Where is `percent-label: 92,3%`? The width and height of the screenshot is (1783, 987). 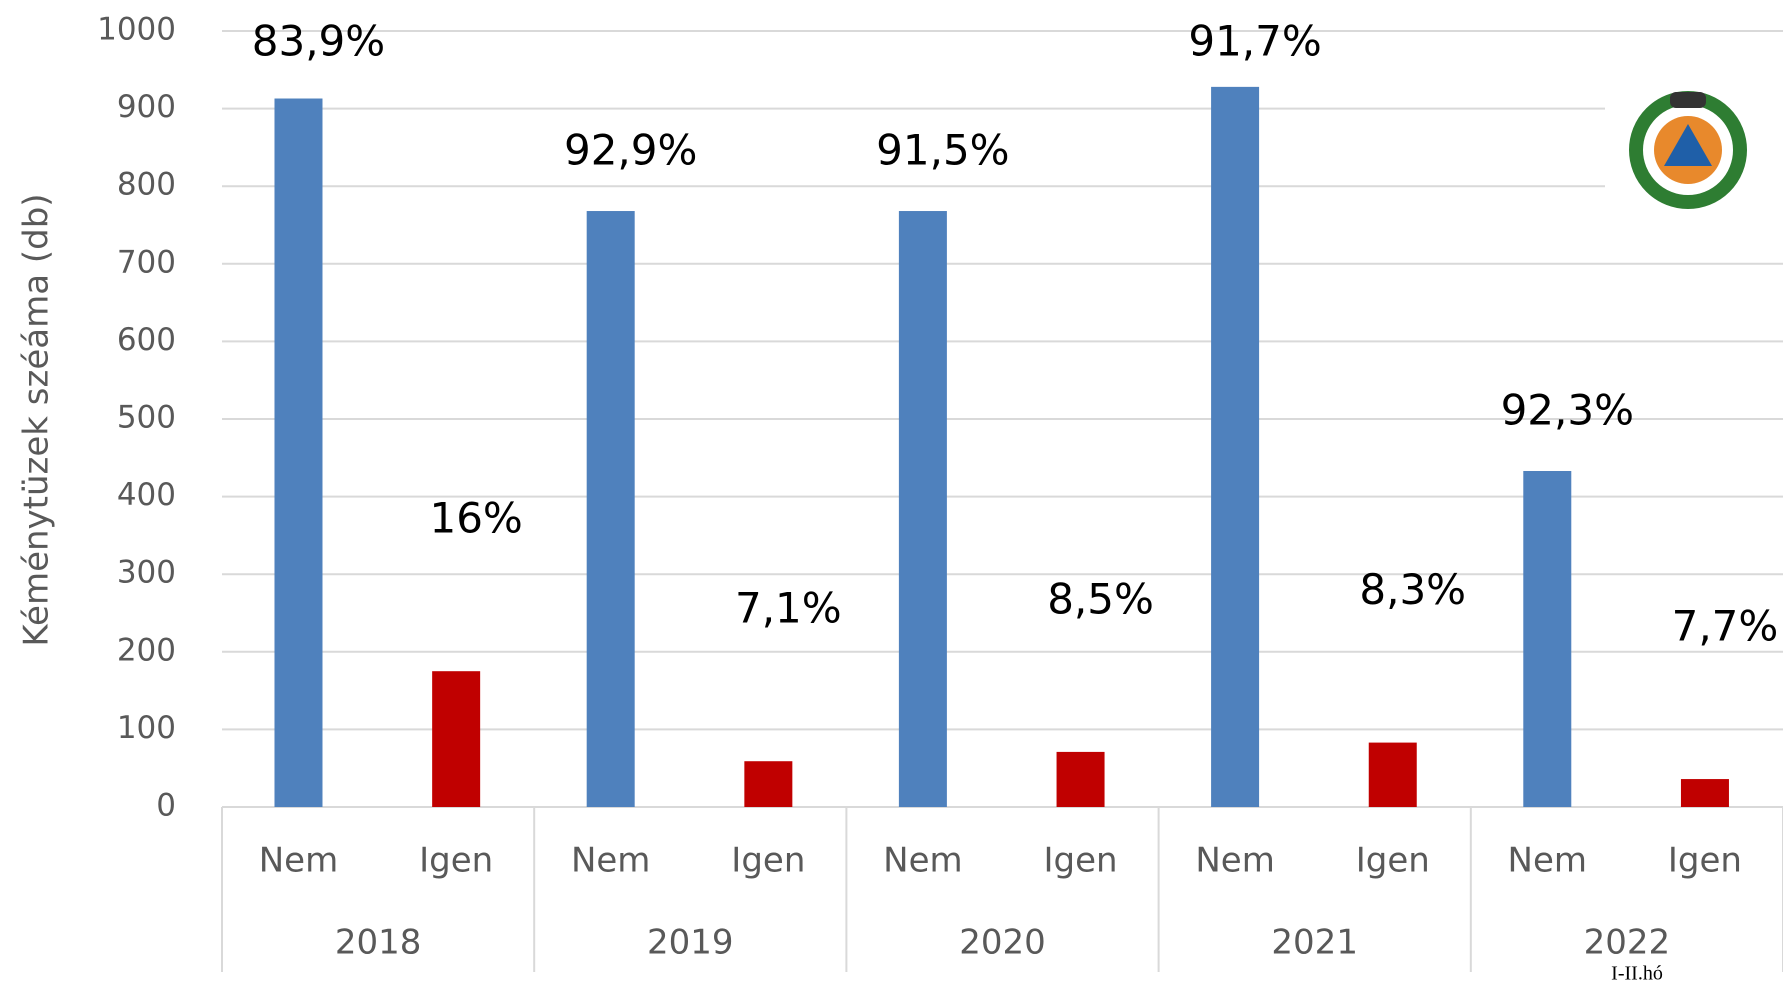 percent-label: 92,3% is located at coordinates (1567, 409).